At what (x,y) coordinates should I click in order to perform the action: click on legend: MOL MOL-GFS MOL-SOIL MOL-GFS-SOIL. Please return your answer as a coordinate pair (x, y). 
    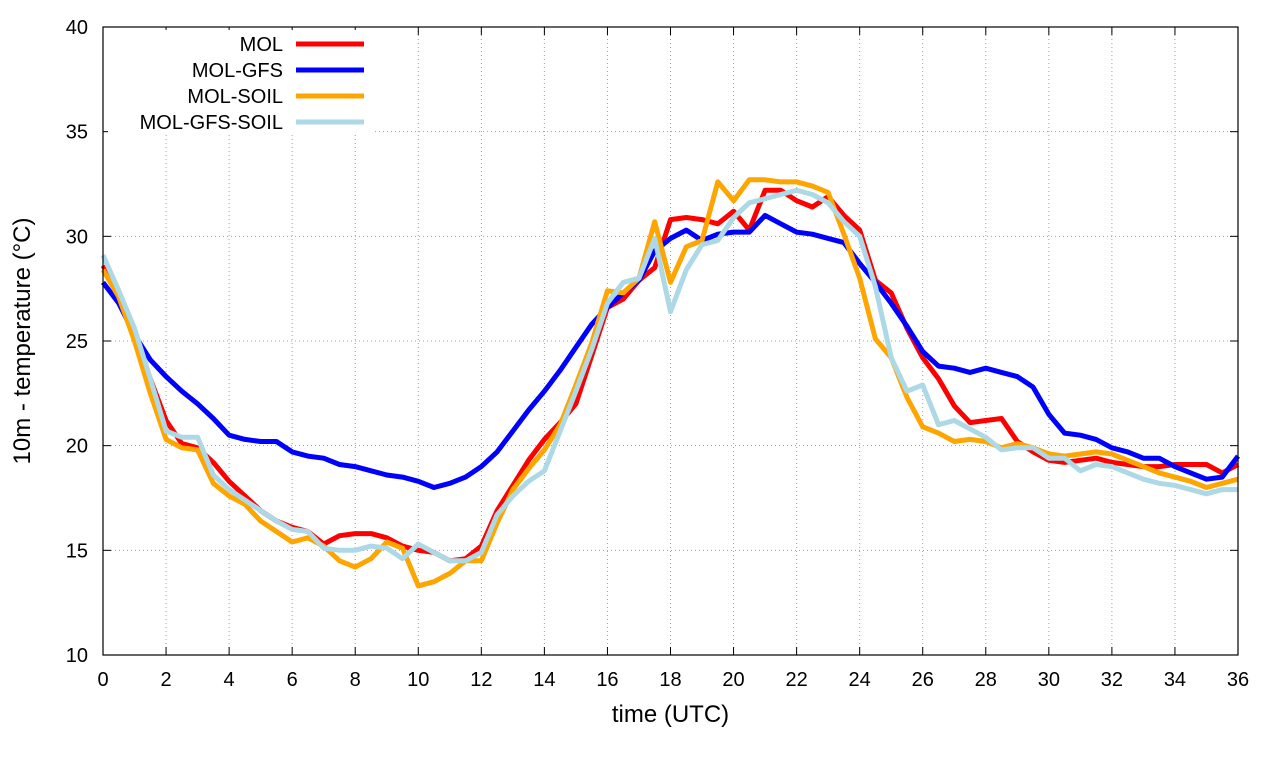
    Looking at the image, I should click on (240, 82).